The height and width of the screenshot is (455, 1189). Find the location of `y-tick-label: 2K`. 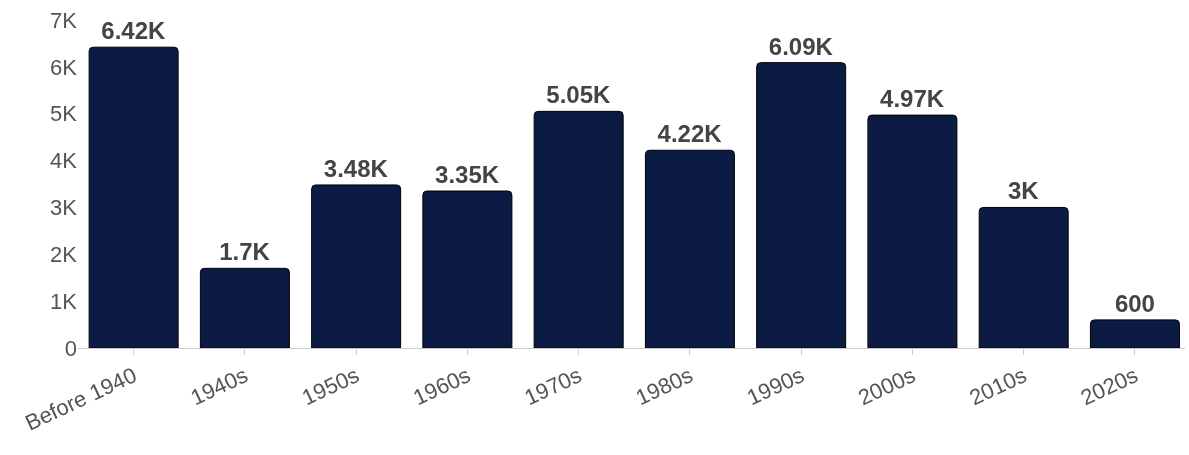

y-tick-label: 2K is located at coordinates (64, 254).